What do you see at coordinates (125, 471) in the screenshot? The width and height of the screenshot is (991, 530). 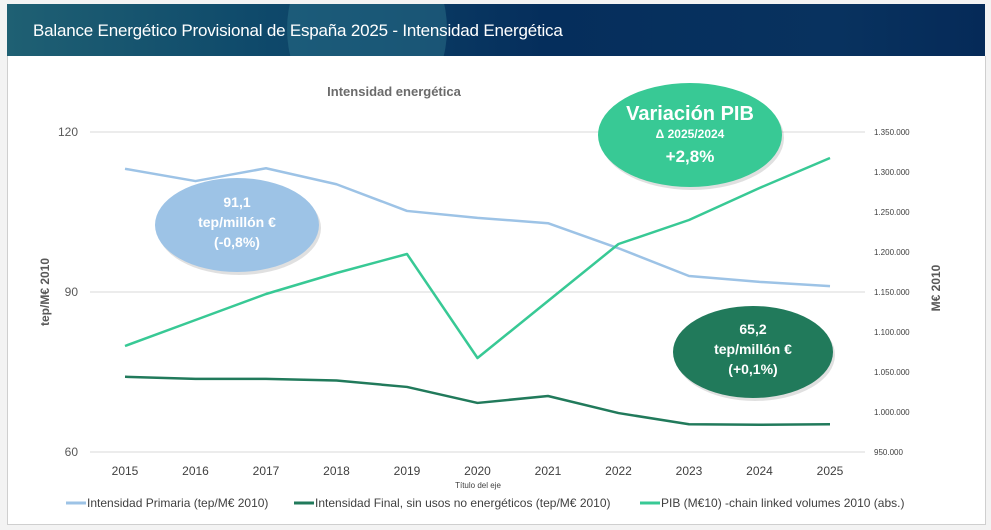 I see `x-tick-label: 2015` at bounding box center [125, 471].